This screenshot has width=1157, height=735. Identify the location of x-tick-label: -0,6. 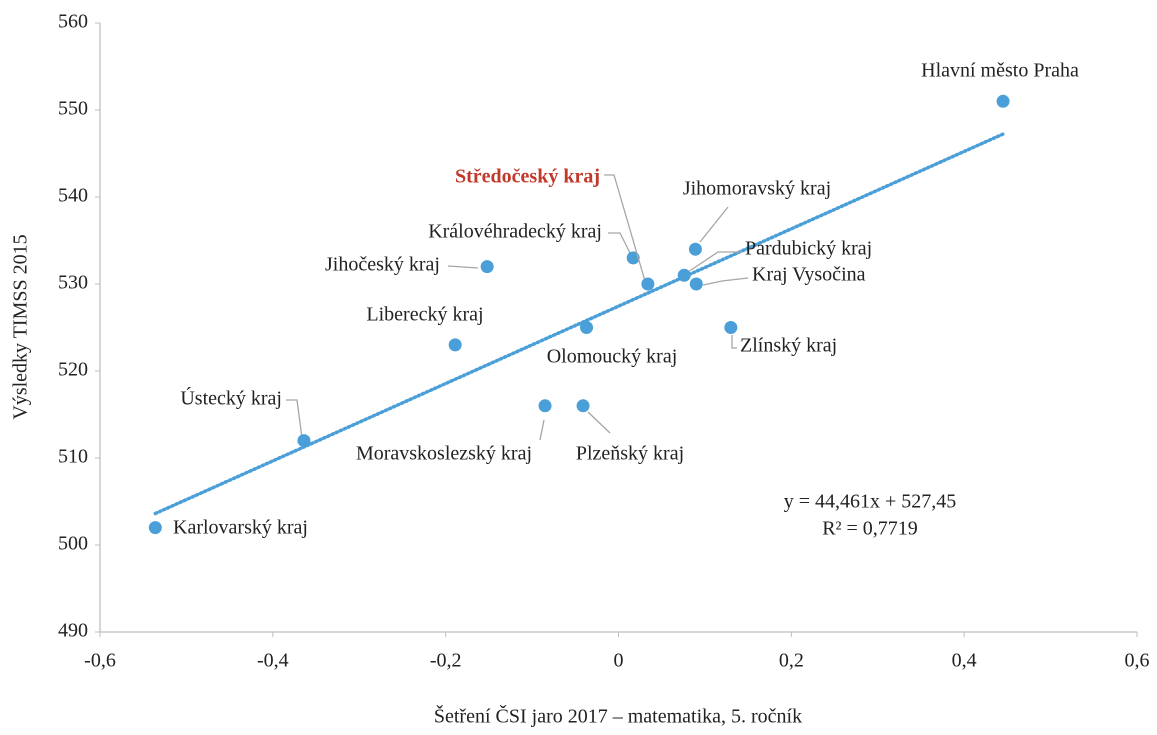
(100, 661).